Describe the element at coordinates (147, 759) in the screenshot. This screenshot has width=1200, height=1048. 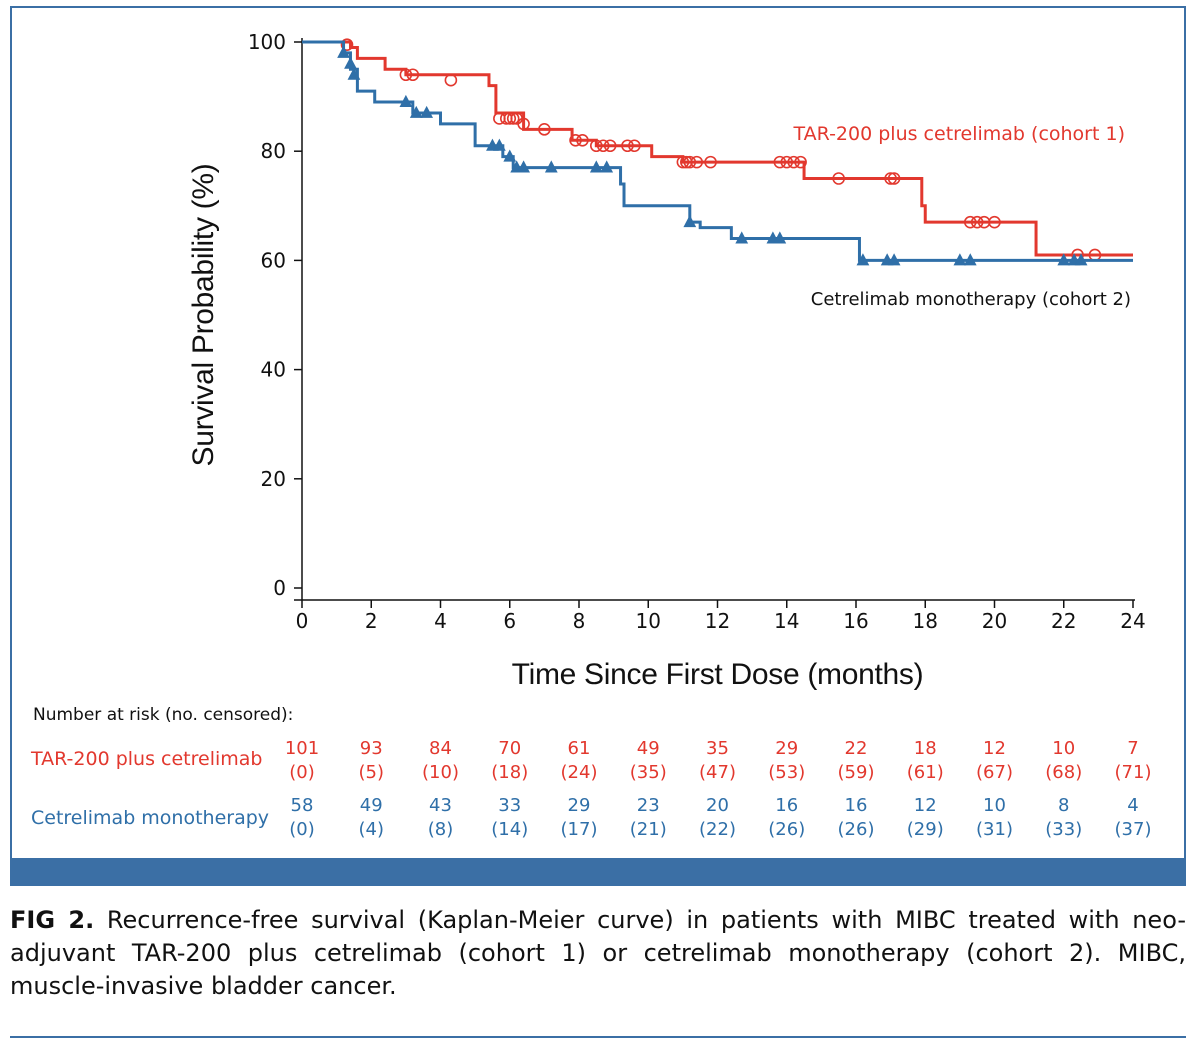
I see `risk-row-label: TAR-200 plus cetrelimab` at that location.